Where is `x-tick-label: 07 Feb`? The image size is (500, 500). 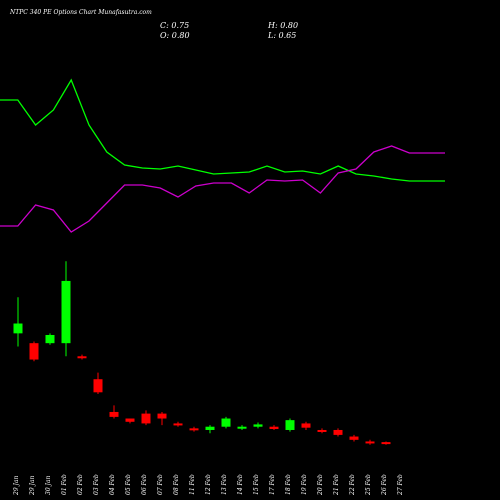
x-tick-label: 07 Feb is located at coordinates (160, 484).